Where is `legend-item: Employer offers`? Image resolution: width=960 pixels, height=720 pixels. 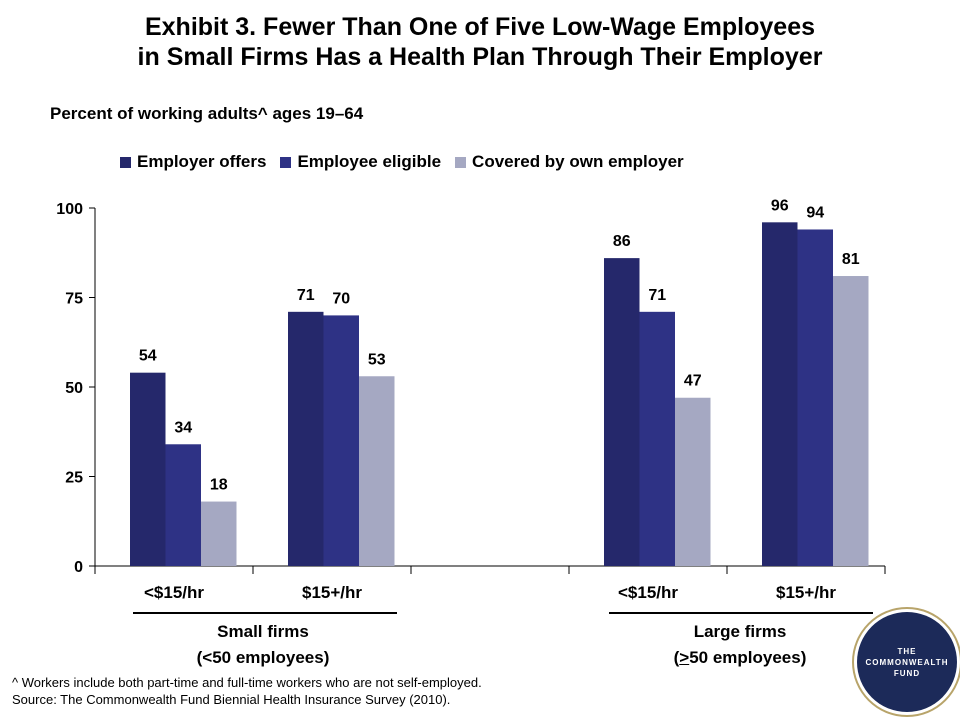 legend-item: Employer offers is located at coordinates (193, 162).